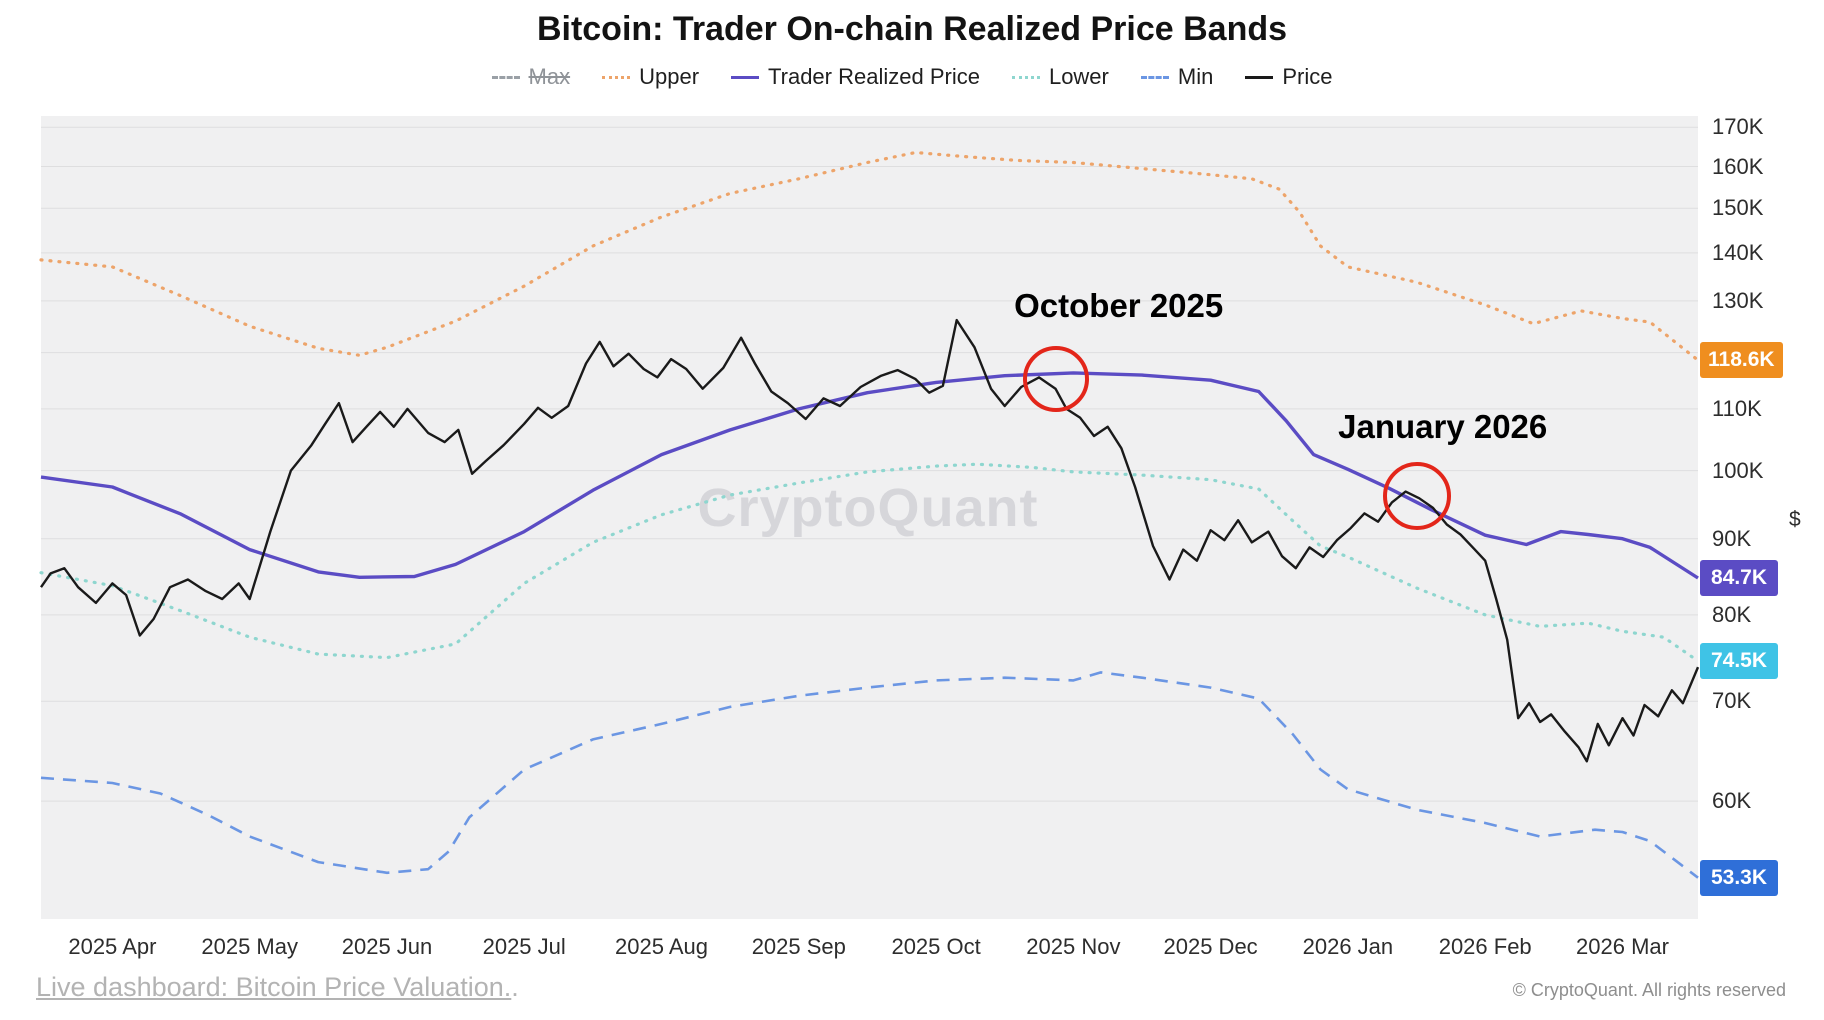 The height and width of the screenshot is (1020, 1824). I want to click on legend-item-trader-realized-price: Trader Realized Price, so click(855, 77).